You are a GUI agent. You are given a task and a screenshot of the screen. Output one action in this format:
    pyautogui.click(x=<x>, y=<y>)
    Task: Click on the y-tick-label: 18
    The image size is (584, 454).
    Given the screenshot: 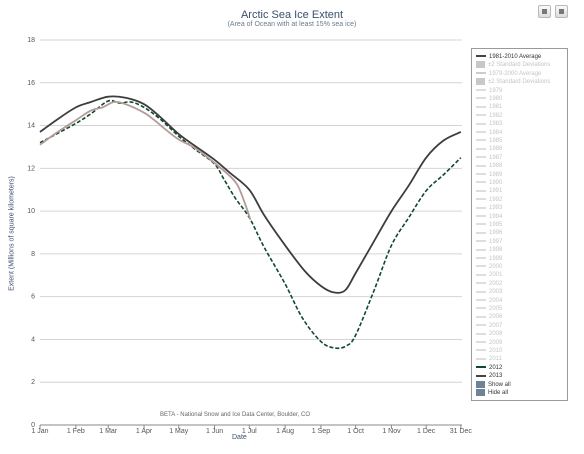 What is the action you would take?
    pyautogui.click(x=31, y=40)
    